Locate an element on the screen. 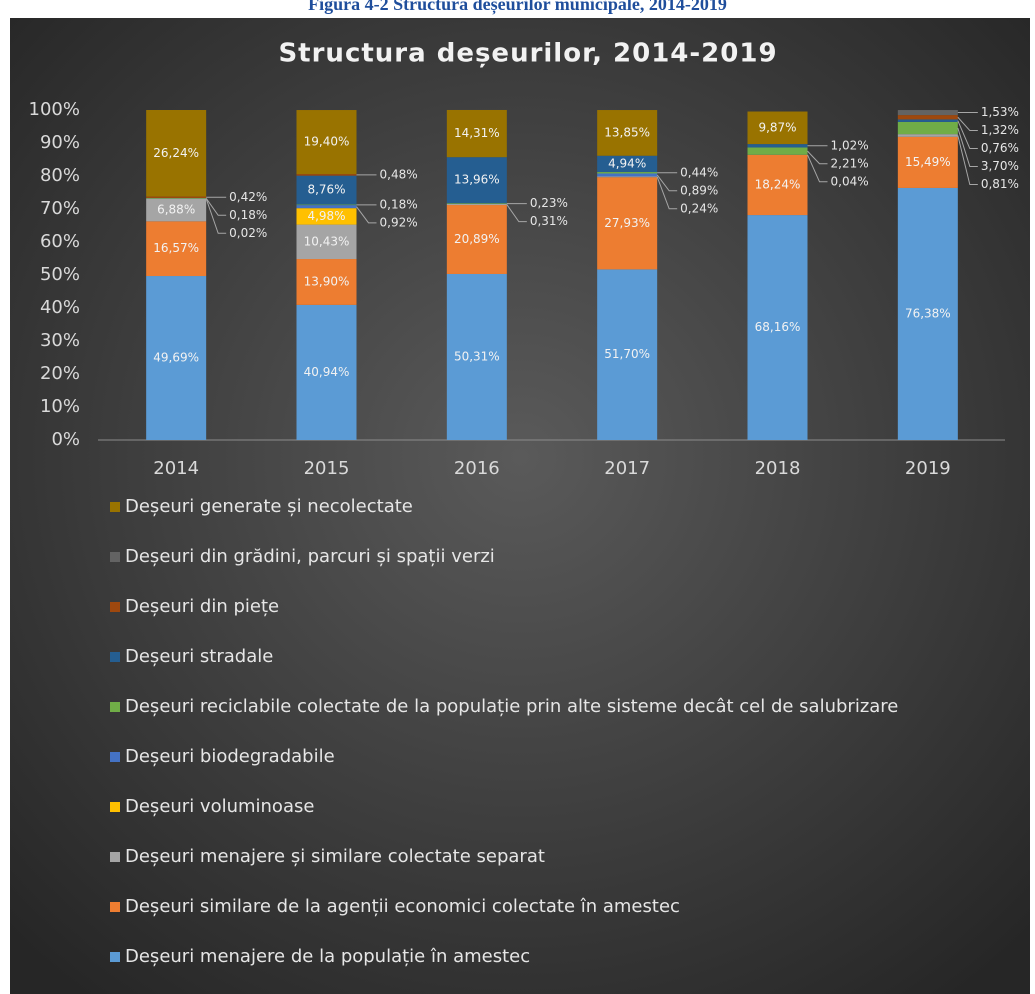  data-label: 4,98% is located at coordinates (326, 216).